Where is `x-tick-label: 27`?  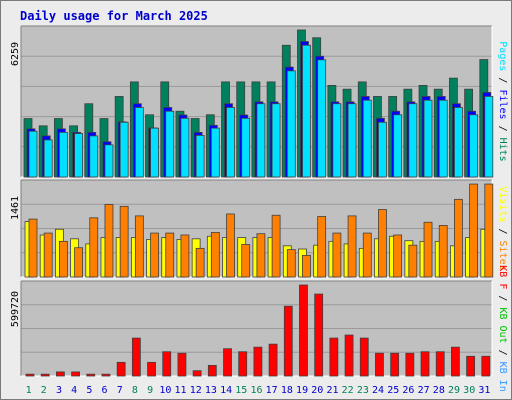
x-tick-label: 27 is located at coordinates (424, 390).